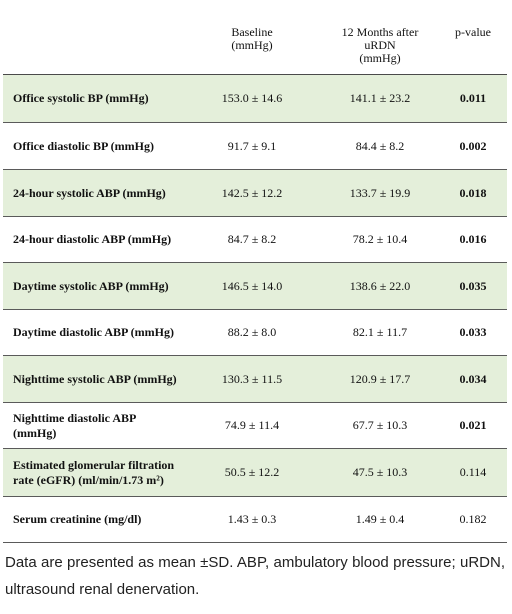 This screenshot has height=614, width=512. I want to click on row-baseline-value: 91.7 ± 9.1, so click(252, 146).